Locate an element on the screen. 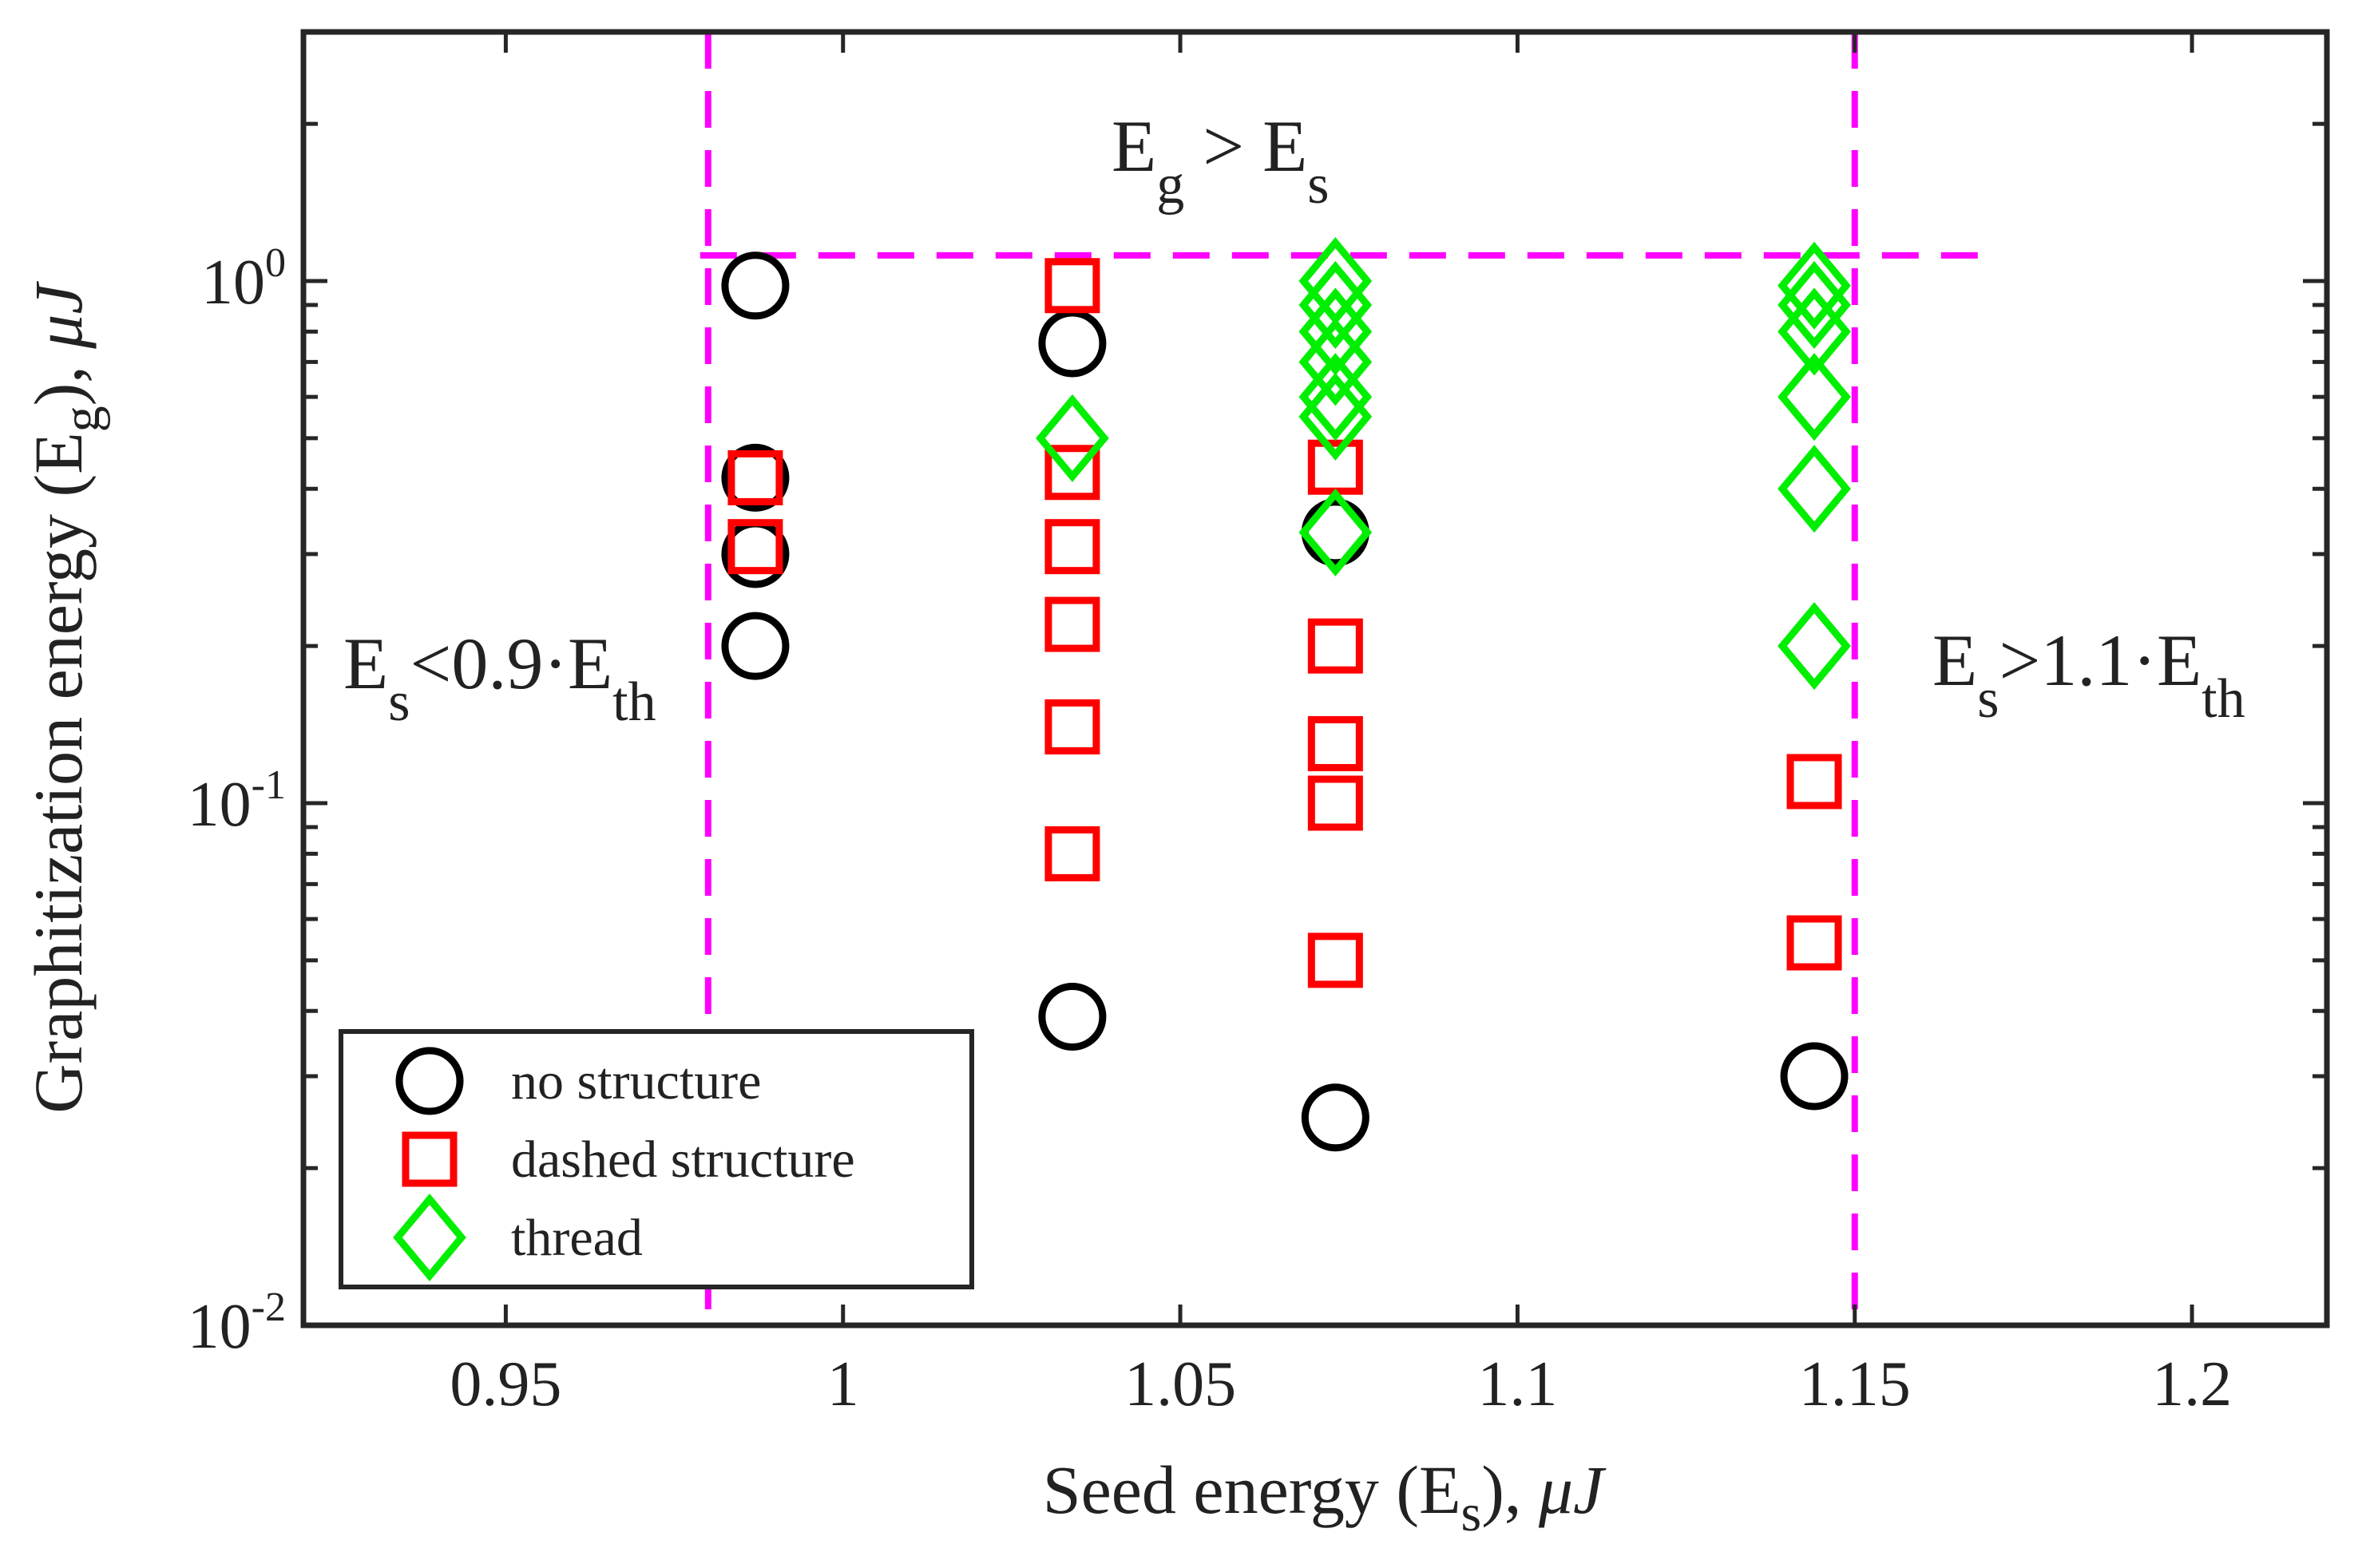 The width and height of the screenshot is (2370, 1568). x-tick-label-0: 0.95 is located at coordinates (505, 1385).